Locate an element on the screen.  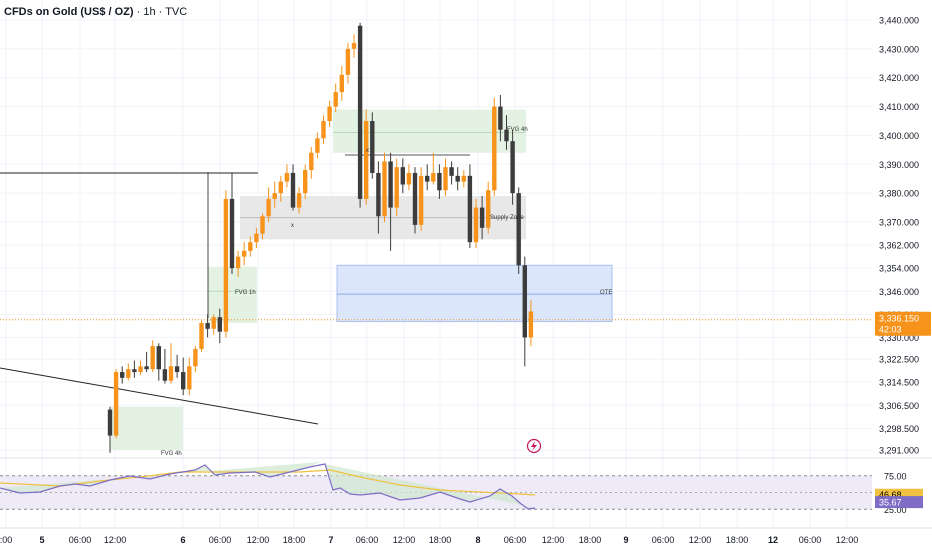
time-tick: 5 is located at coordinates (41, 540).